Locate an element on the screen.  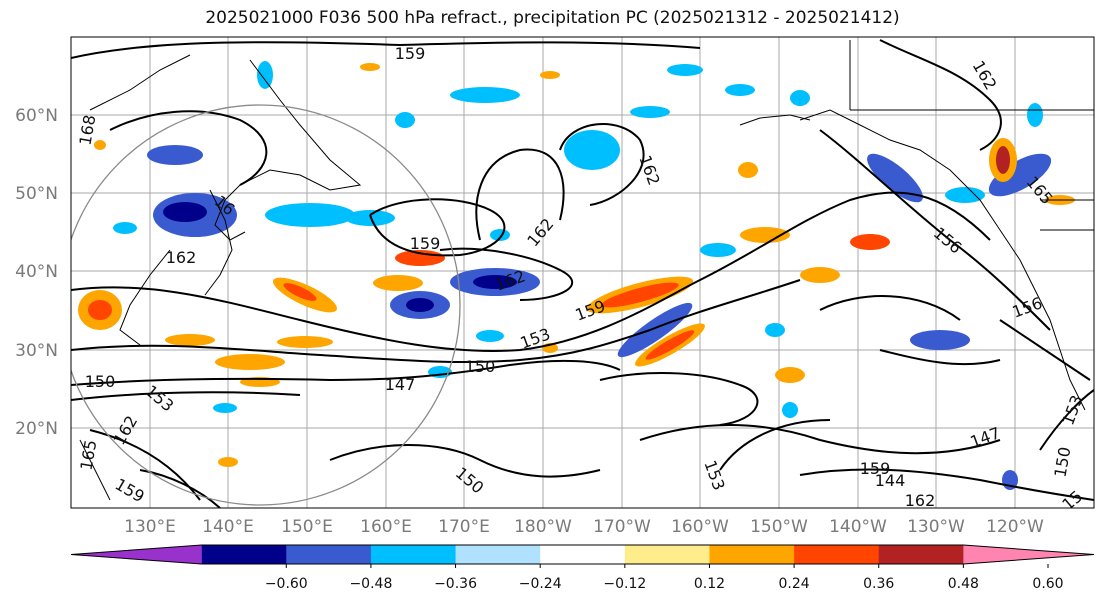
lon-label: 120°W is located at coordinates (1015, 527).